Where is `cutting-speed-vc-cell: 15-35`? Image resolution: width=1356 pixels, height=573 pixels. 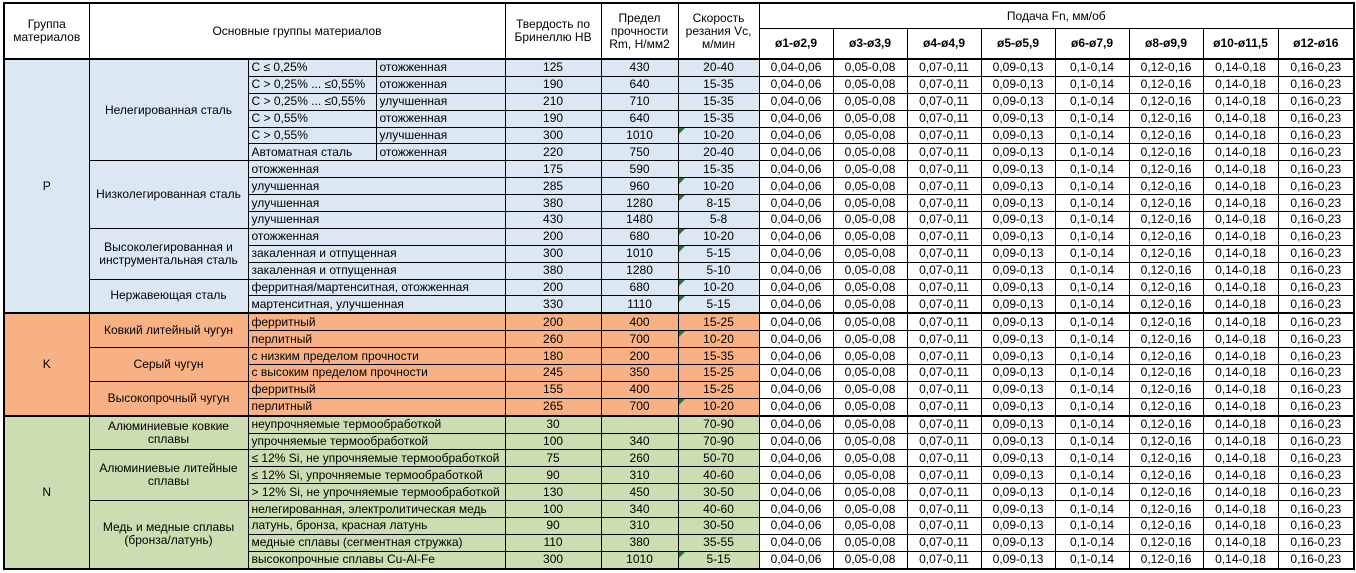
cutting-speed-vc-cell: 15-35 is located at coordinates (718, 101).